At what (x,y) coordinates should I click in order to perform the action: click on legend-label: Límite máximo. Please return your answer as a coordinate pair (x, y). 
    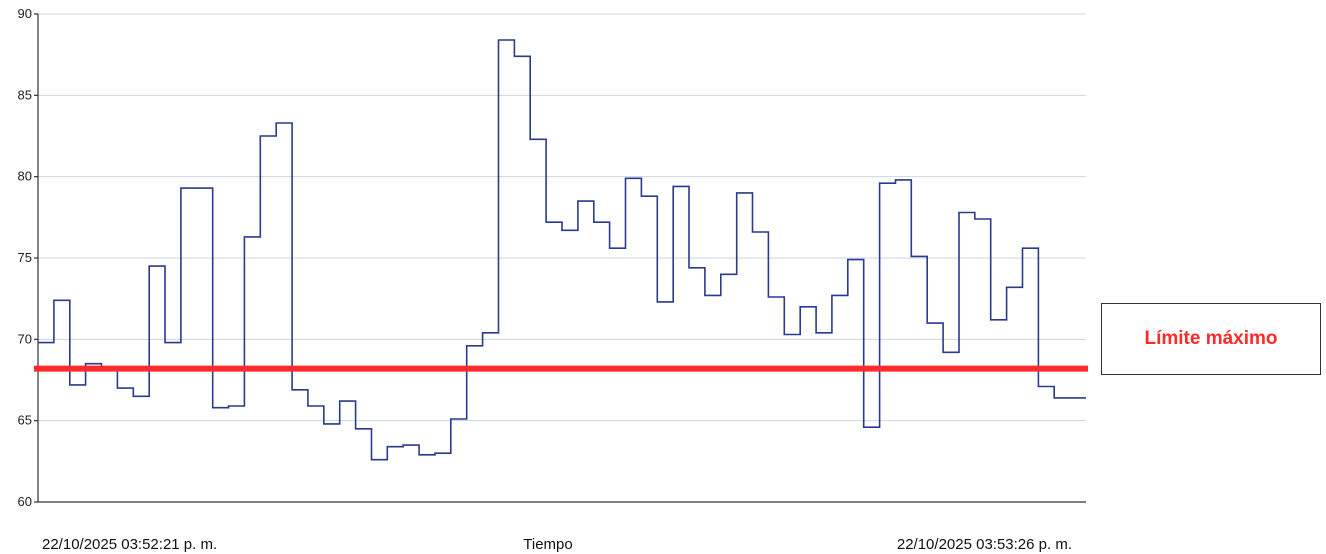
    Looking at the image, I should click on (1211, 338).